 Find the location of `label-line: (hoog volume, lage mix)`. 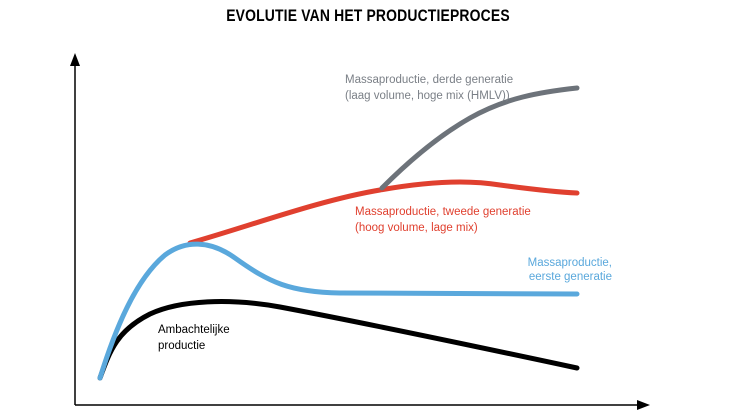

label-line: (hoog volume, lage mix) is located at coordinates (416, 228).